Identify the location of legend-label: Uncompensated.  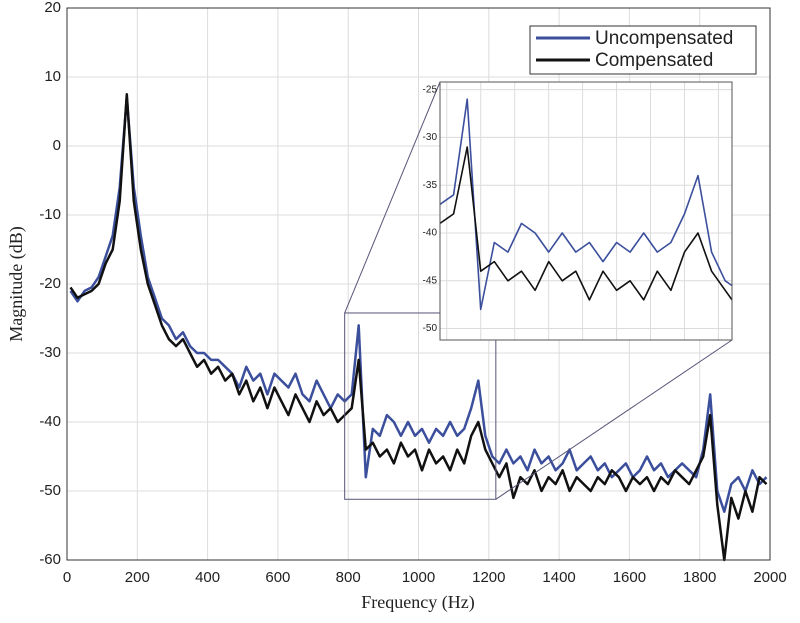
(664, 38).